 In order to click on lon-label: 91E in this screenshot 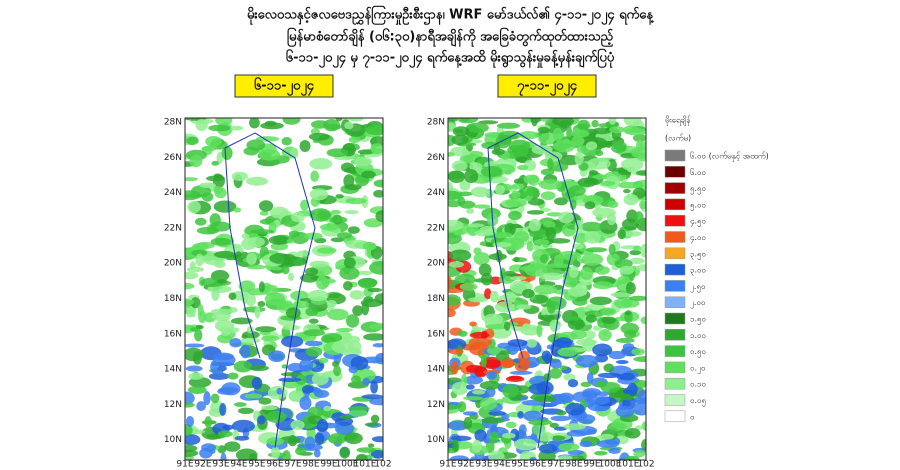, I will do `click(184, 465)`.